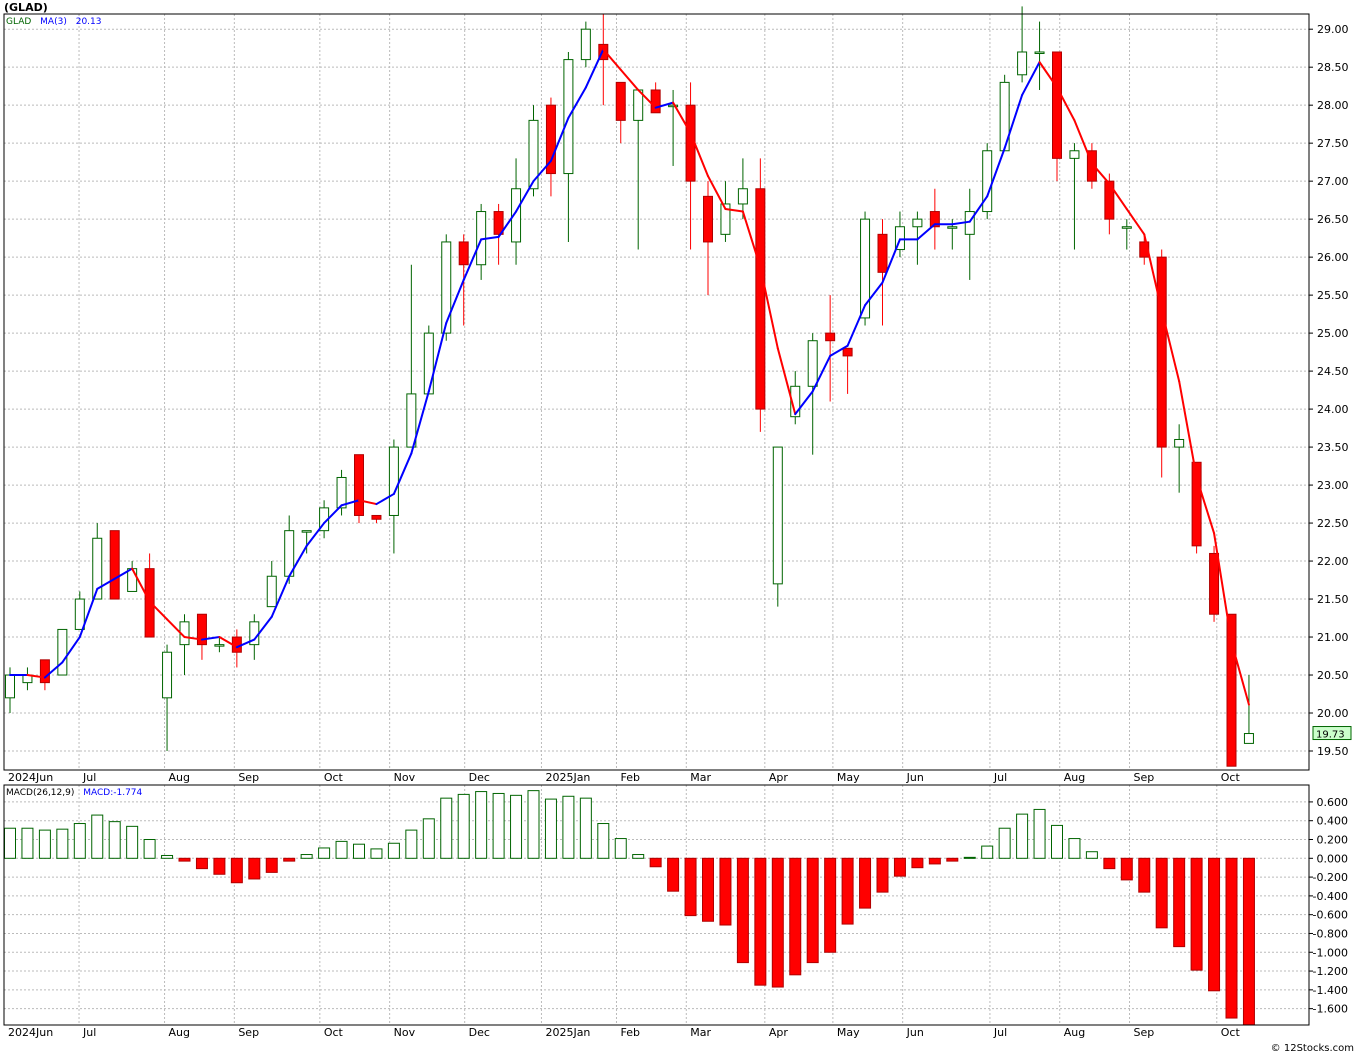 The image size is (1360, 1060). What do you see at coordinates (1074, 777) in the screenshot?
I see `price-x-tick-label: Aug` at bounding box center [1074, 777].